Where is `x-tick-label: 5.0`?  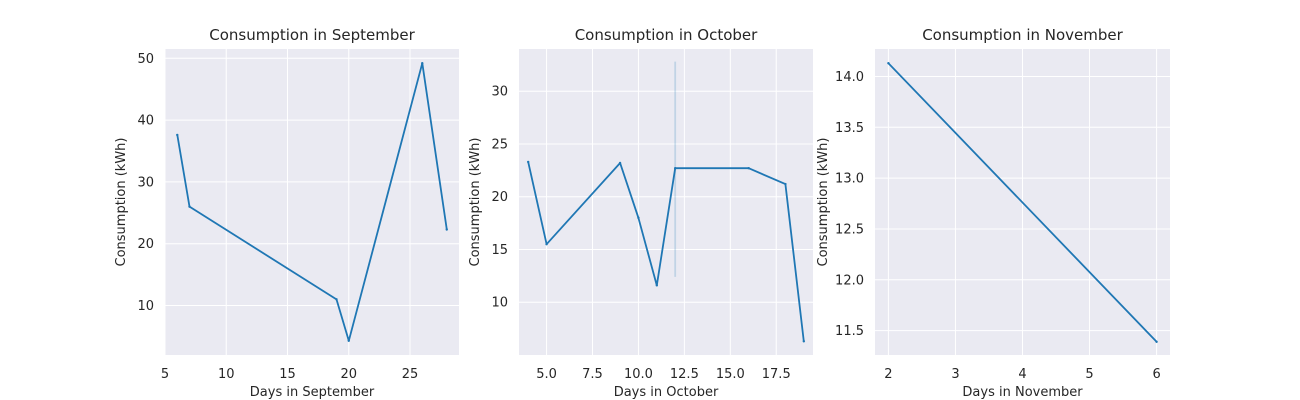 x-tick-label: 5.0 is located at coordinates (546, 374).